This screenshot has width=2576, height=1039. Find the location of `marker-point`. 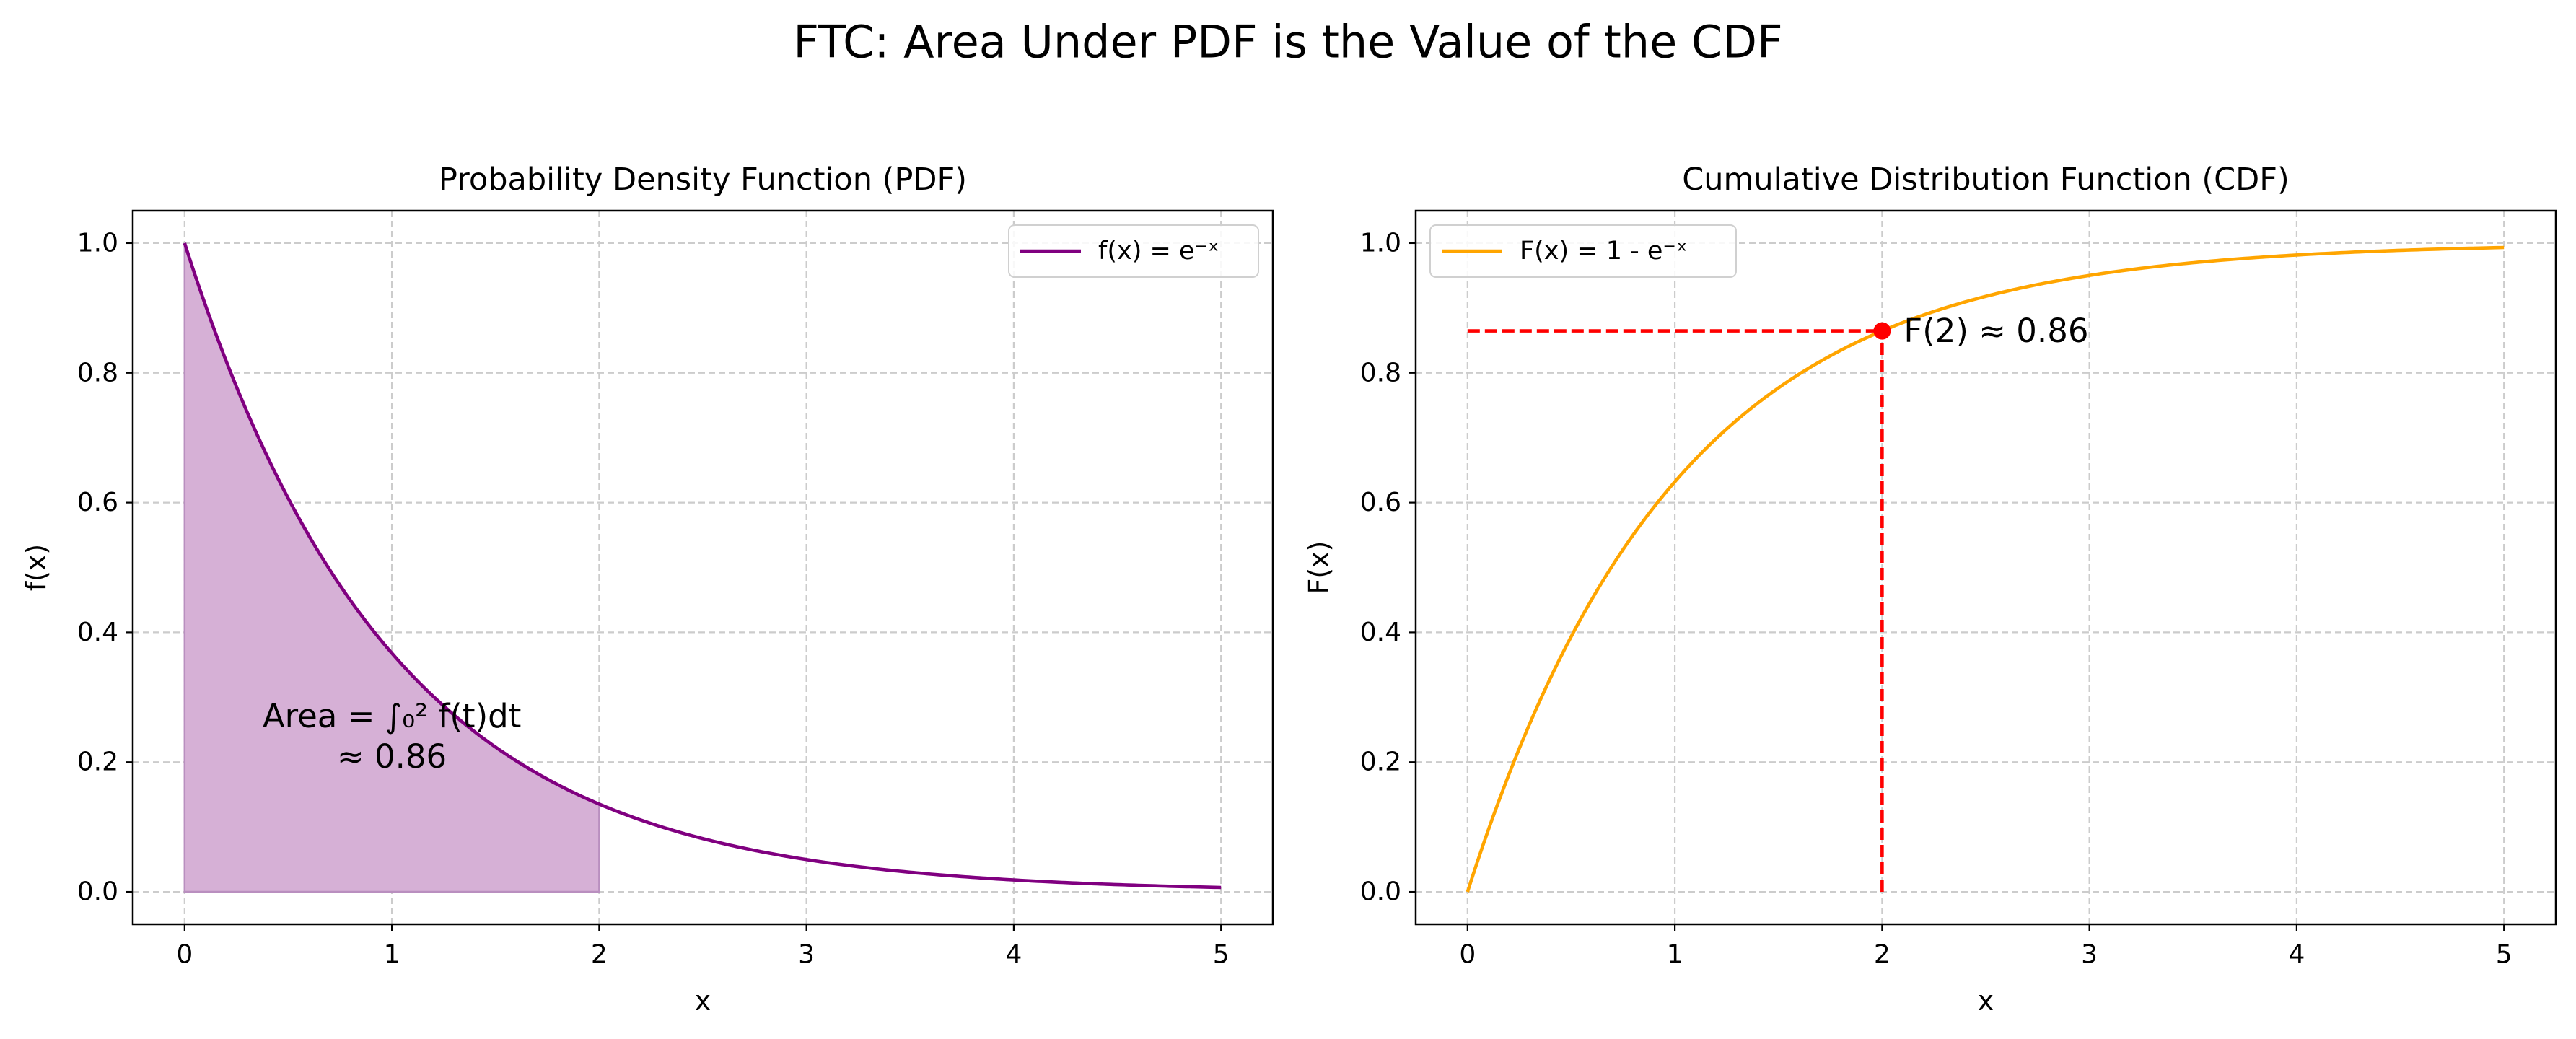

marker-point is located at coordinates (1882, 331).